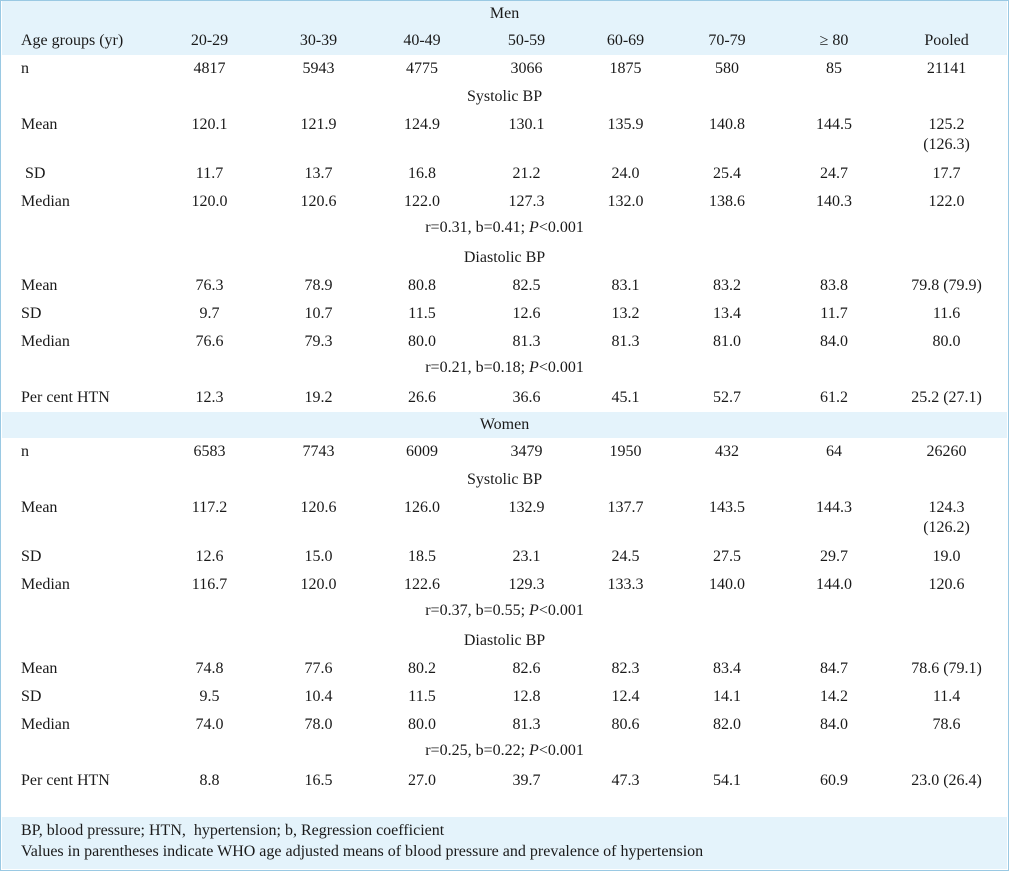 Image resolution: width=1009 pixels, height=871 pixels. I want to click on table-cell: 121.9, so click(318, 124).